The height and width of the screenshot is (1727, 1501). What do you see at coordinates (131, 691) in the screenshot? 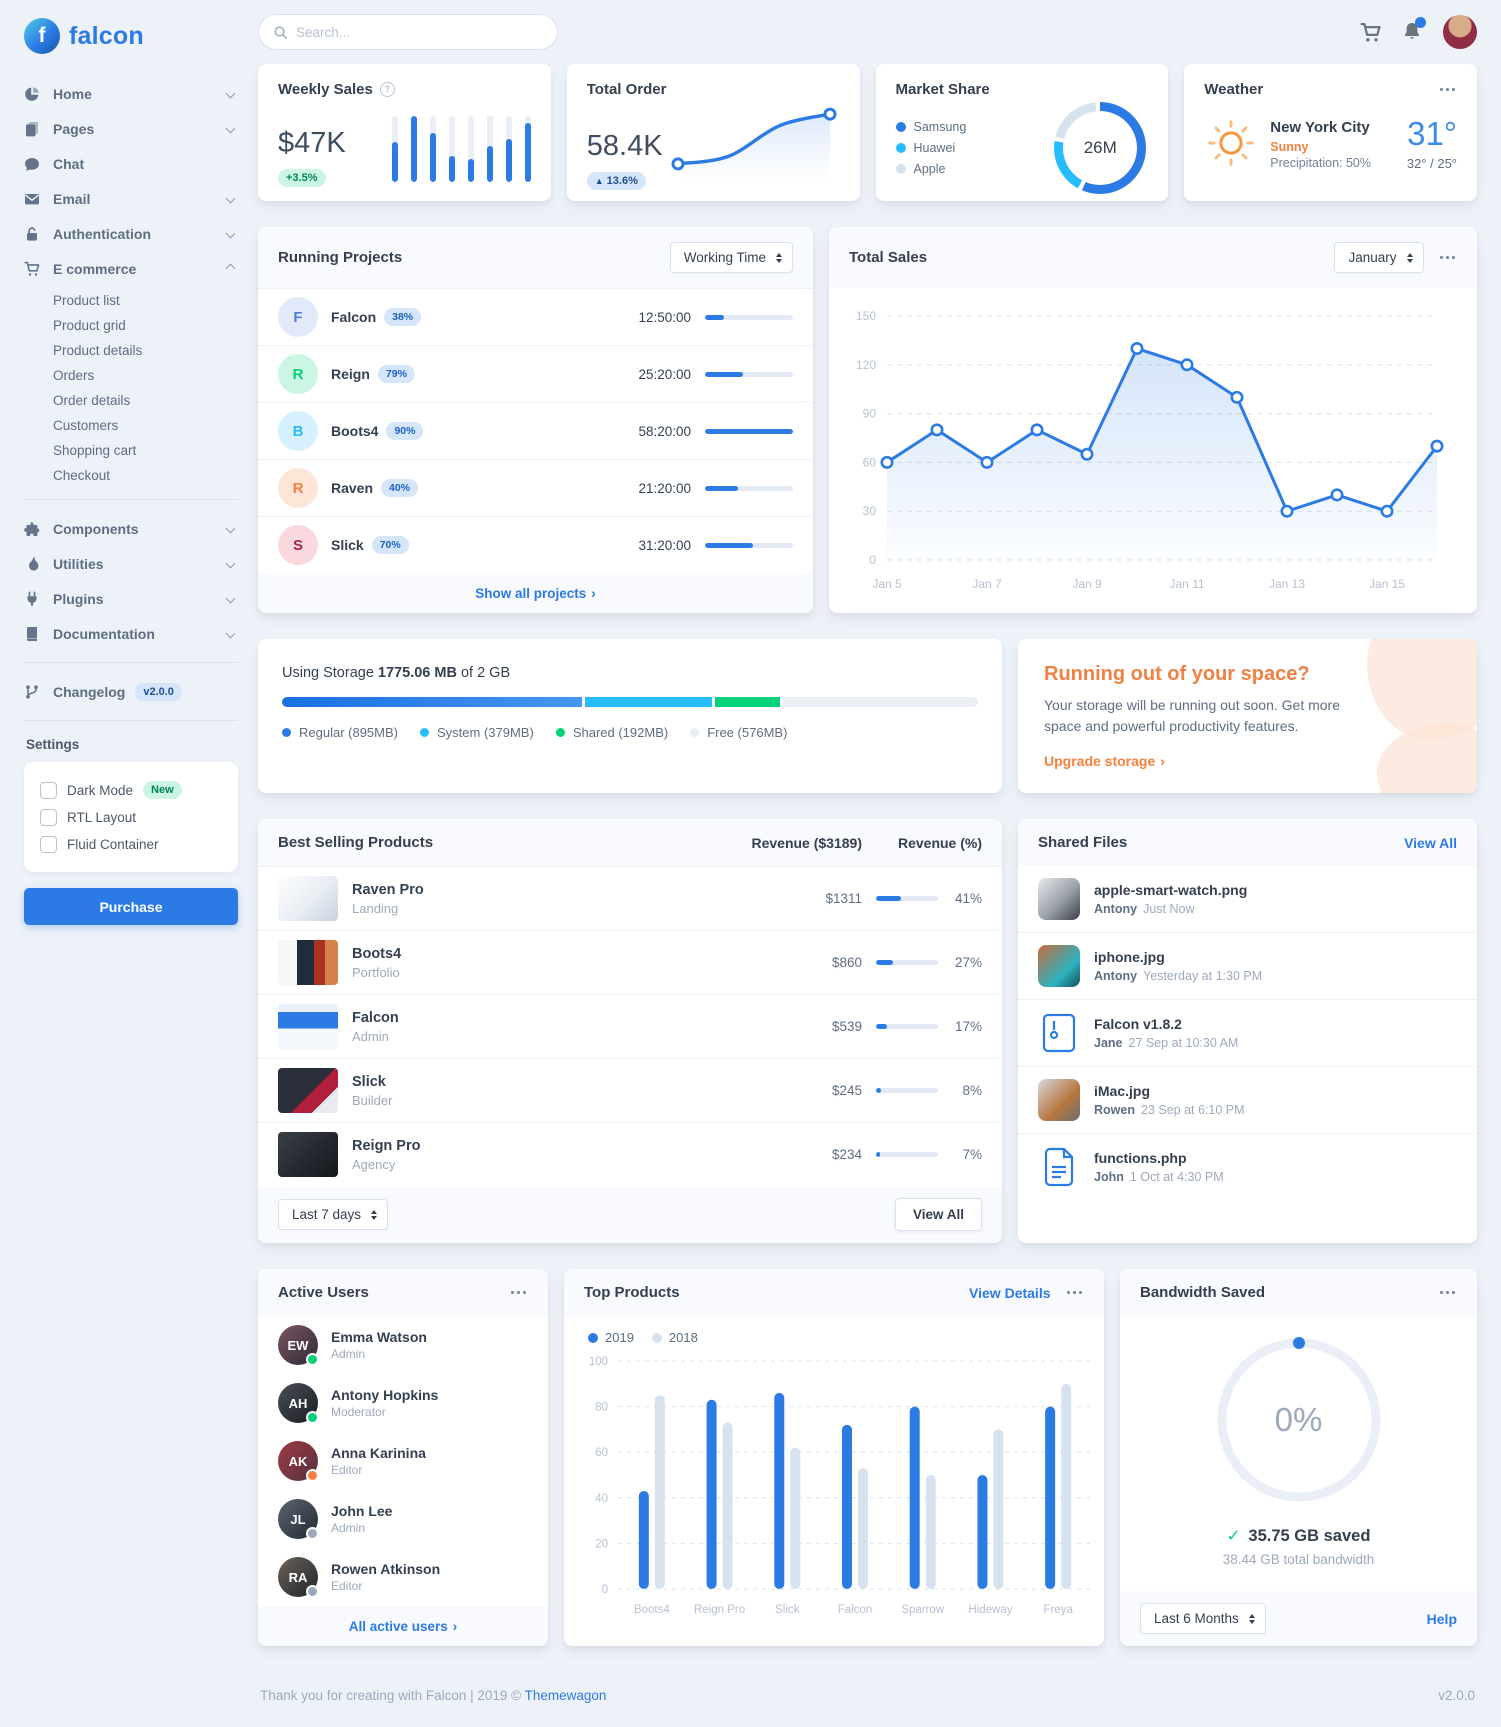
I see `sidebar-item-changelog: Changelog v2.0.0` at bounding box center [131, 691].